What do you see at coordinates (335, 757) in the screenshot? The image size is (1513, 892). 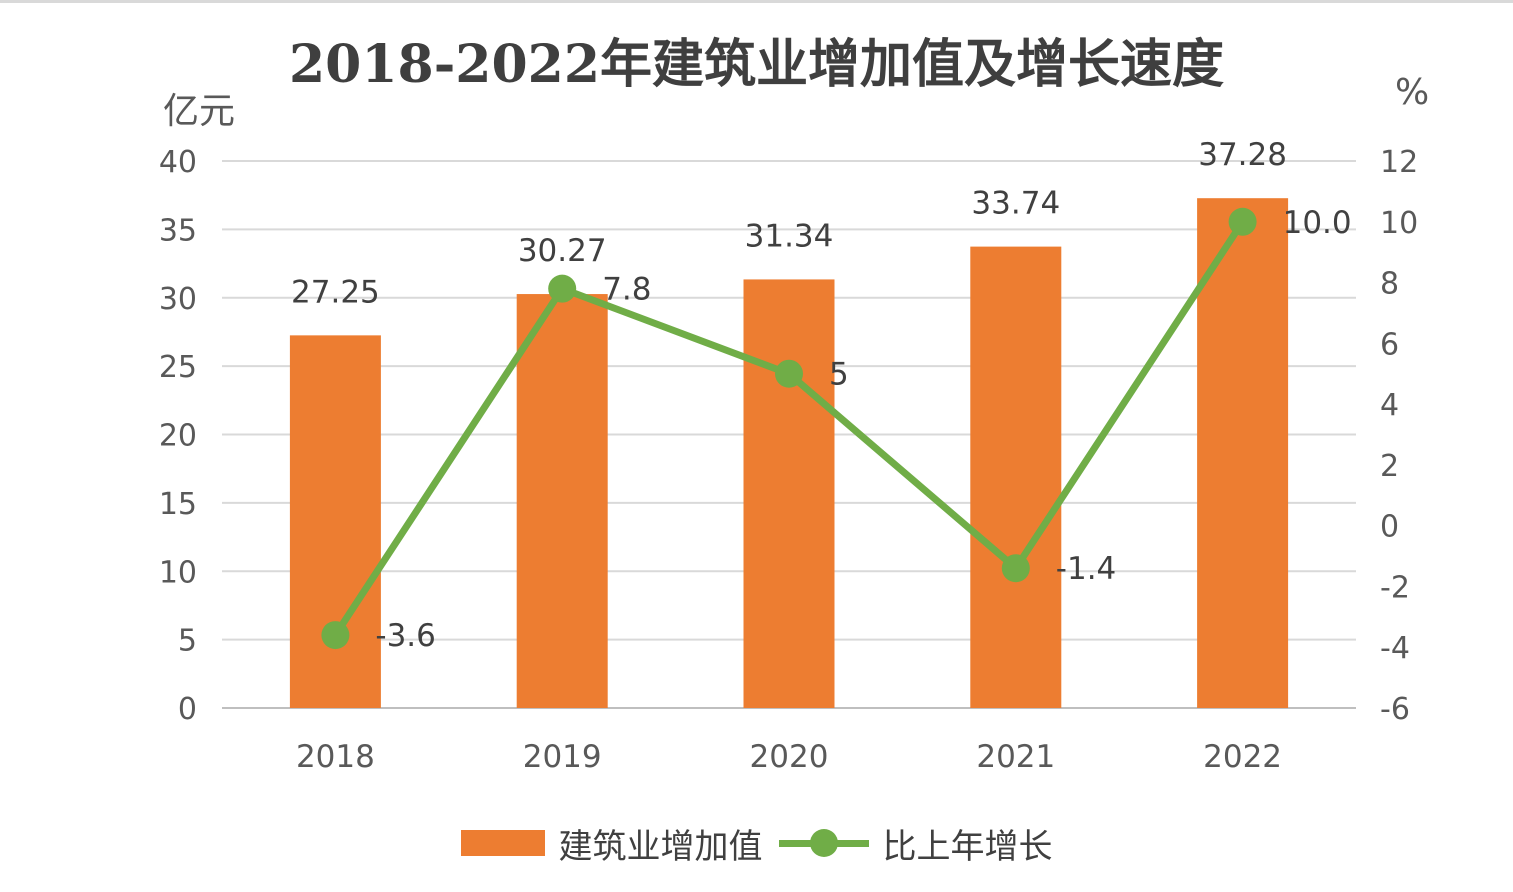 I see `category-label: 2018` at bounding box center [335, 757].